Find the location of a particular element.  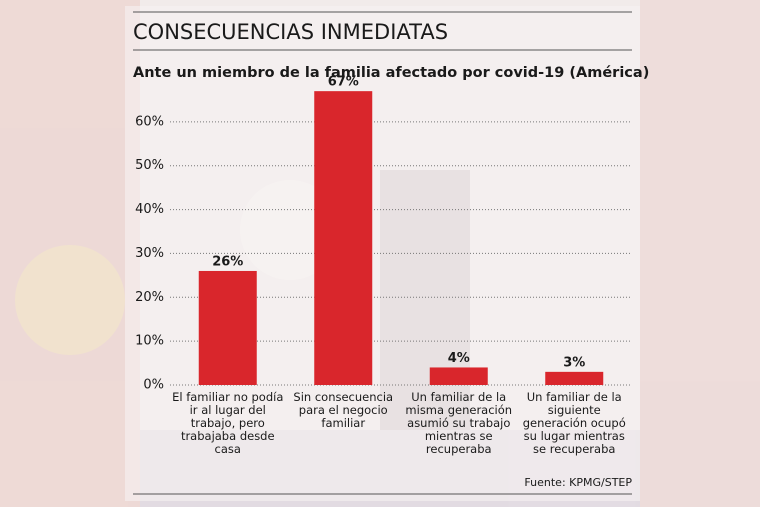

value-label: 26% is located at coordinates (227, 261).